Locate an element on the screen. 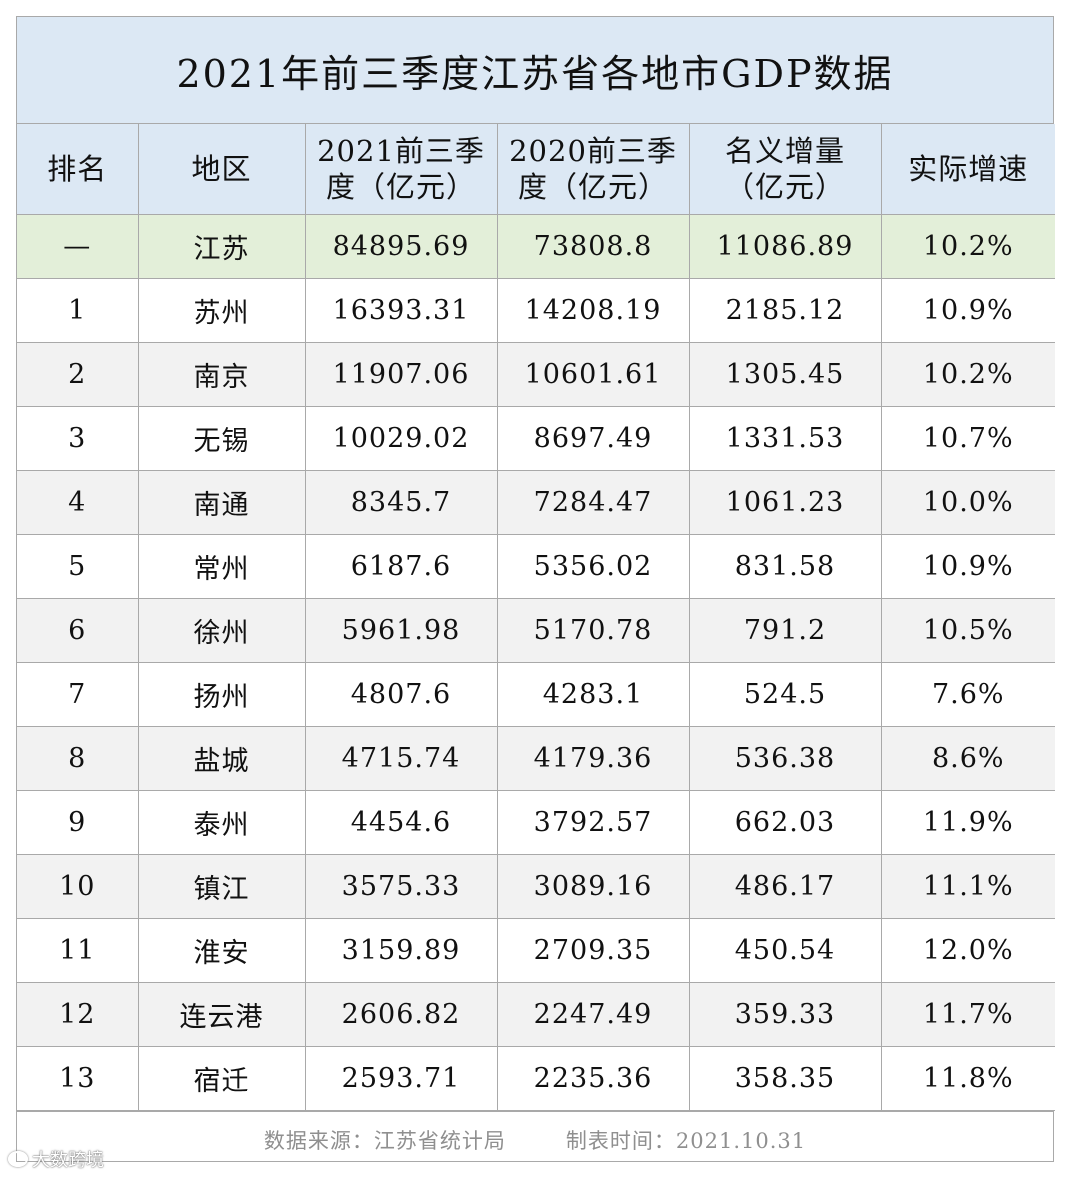 The height and width of the screenshot is (1178, 1072). header-gdp-2021-line1: 2021前三季 is located at coordinates (401, 151).